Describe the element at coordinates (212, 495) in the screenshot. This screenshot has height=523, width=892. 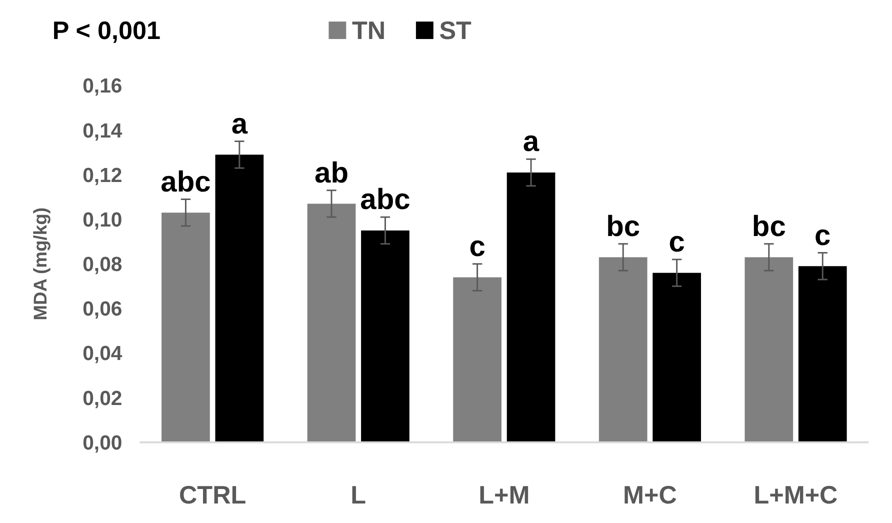
I see `x-tick-label: CTRL` at that location.